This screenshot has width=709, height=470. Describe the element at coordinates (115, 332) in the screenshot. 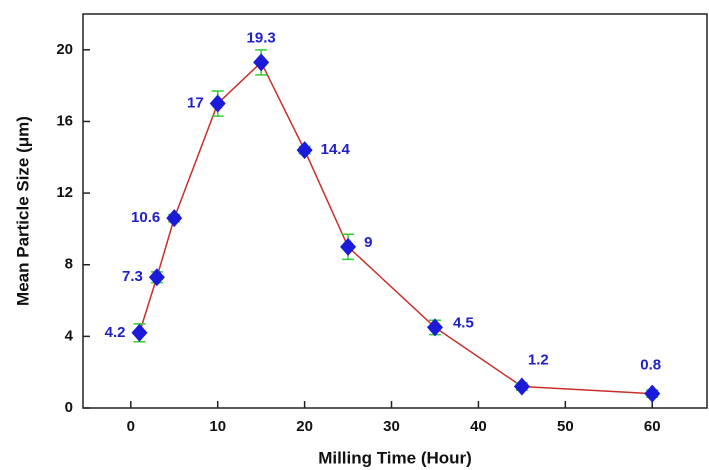

I see `data-label: 4.2` at that location.